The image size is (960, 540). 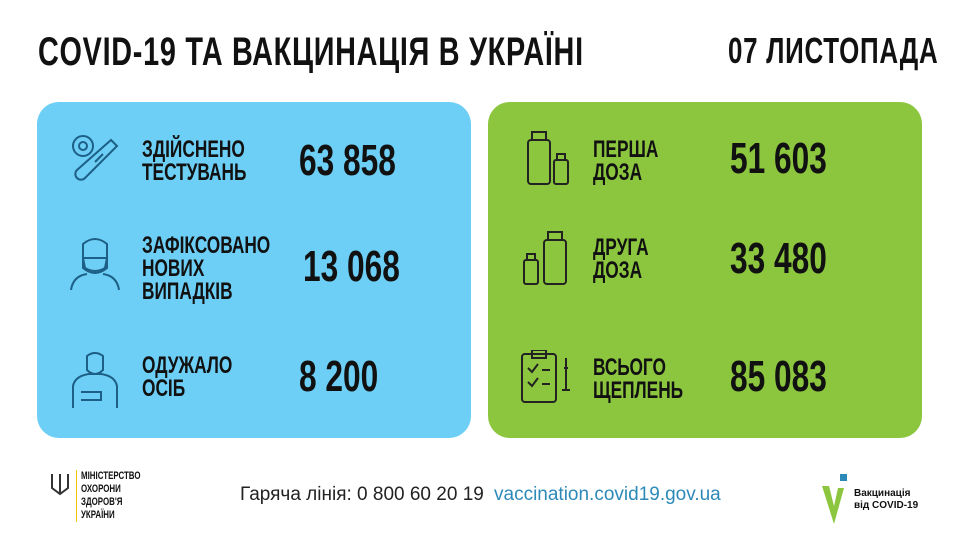 I want to click on ministry-line: УКРАЇНИ, so click(x=98, y=515).